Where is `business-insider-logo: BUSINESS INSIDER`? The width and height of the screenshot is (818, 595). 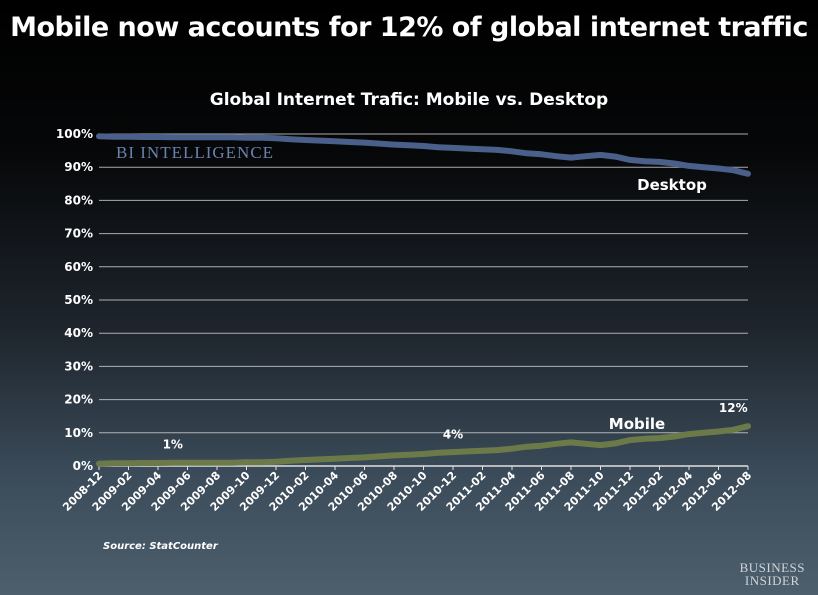 business-insider-logo: BUSINESS INSIDER is located at coordinates (772, 574).